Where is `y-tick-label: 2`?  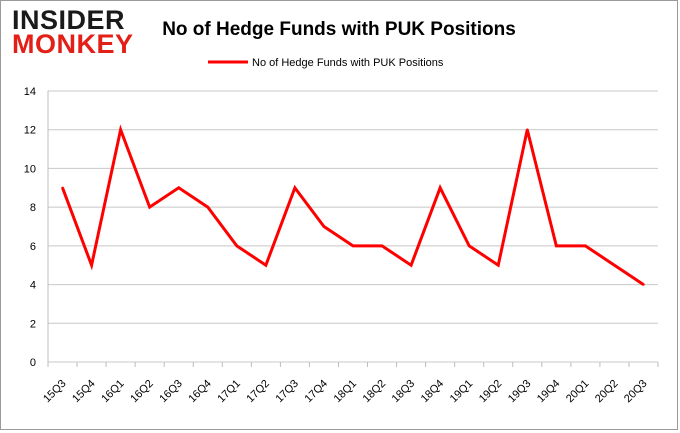
y-tick-label: 2 is located at coordinates (33, 324).